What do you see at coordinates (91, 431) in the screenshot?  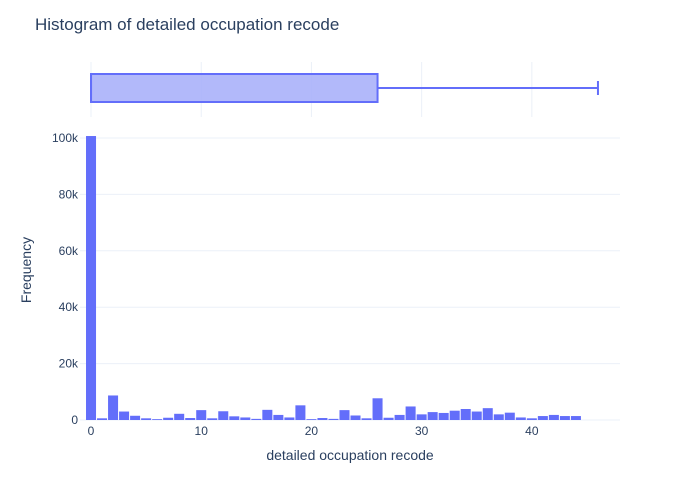 I see `x-tick-label: 0` at bounding box center [91, 431].